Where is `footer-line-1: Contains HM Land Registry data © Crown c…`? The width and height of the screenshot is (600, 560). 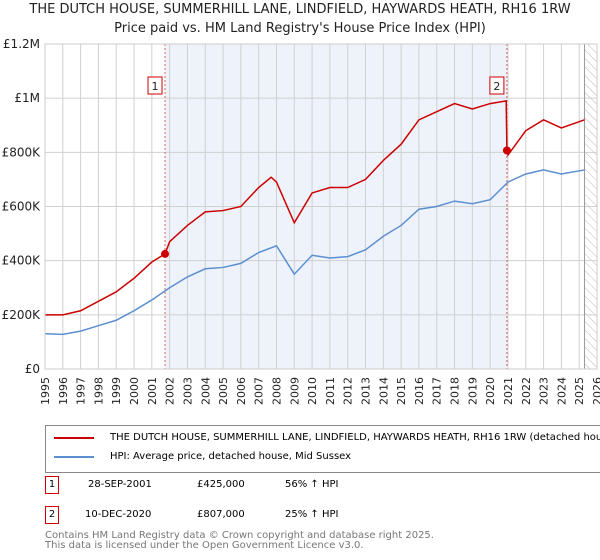
footer-line-1: Contains HM Land Registry data © Crown c… is located at coordinates (239, 535).